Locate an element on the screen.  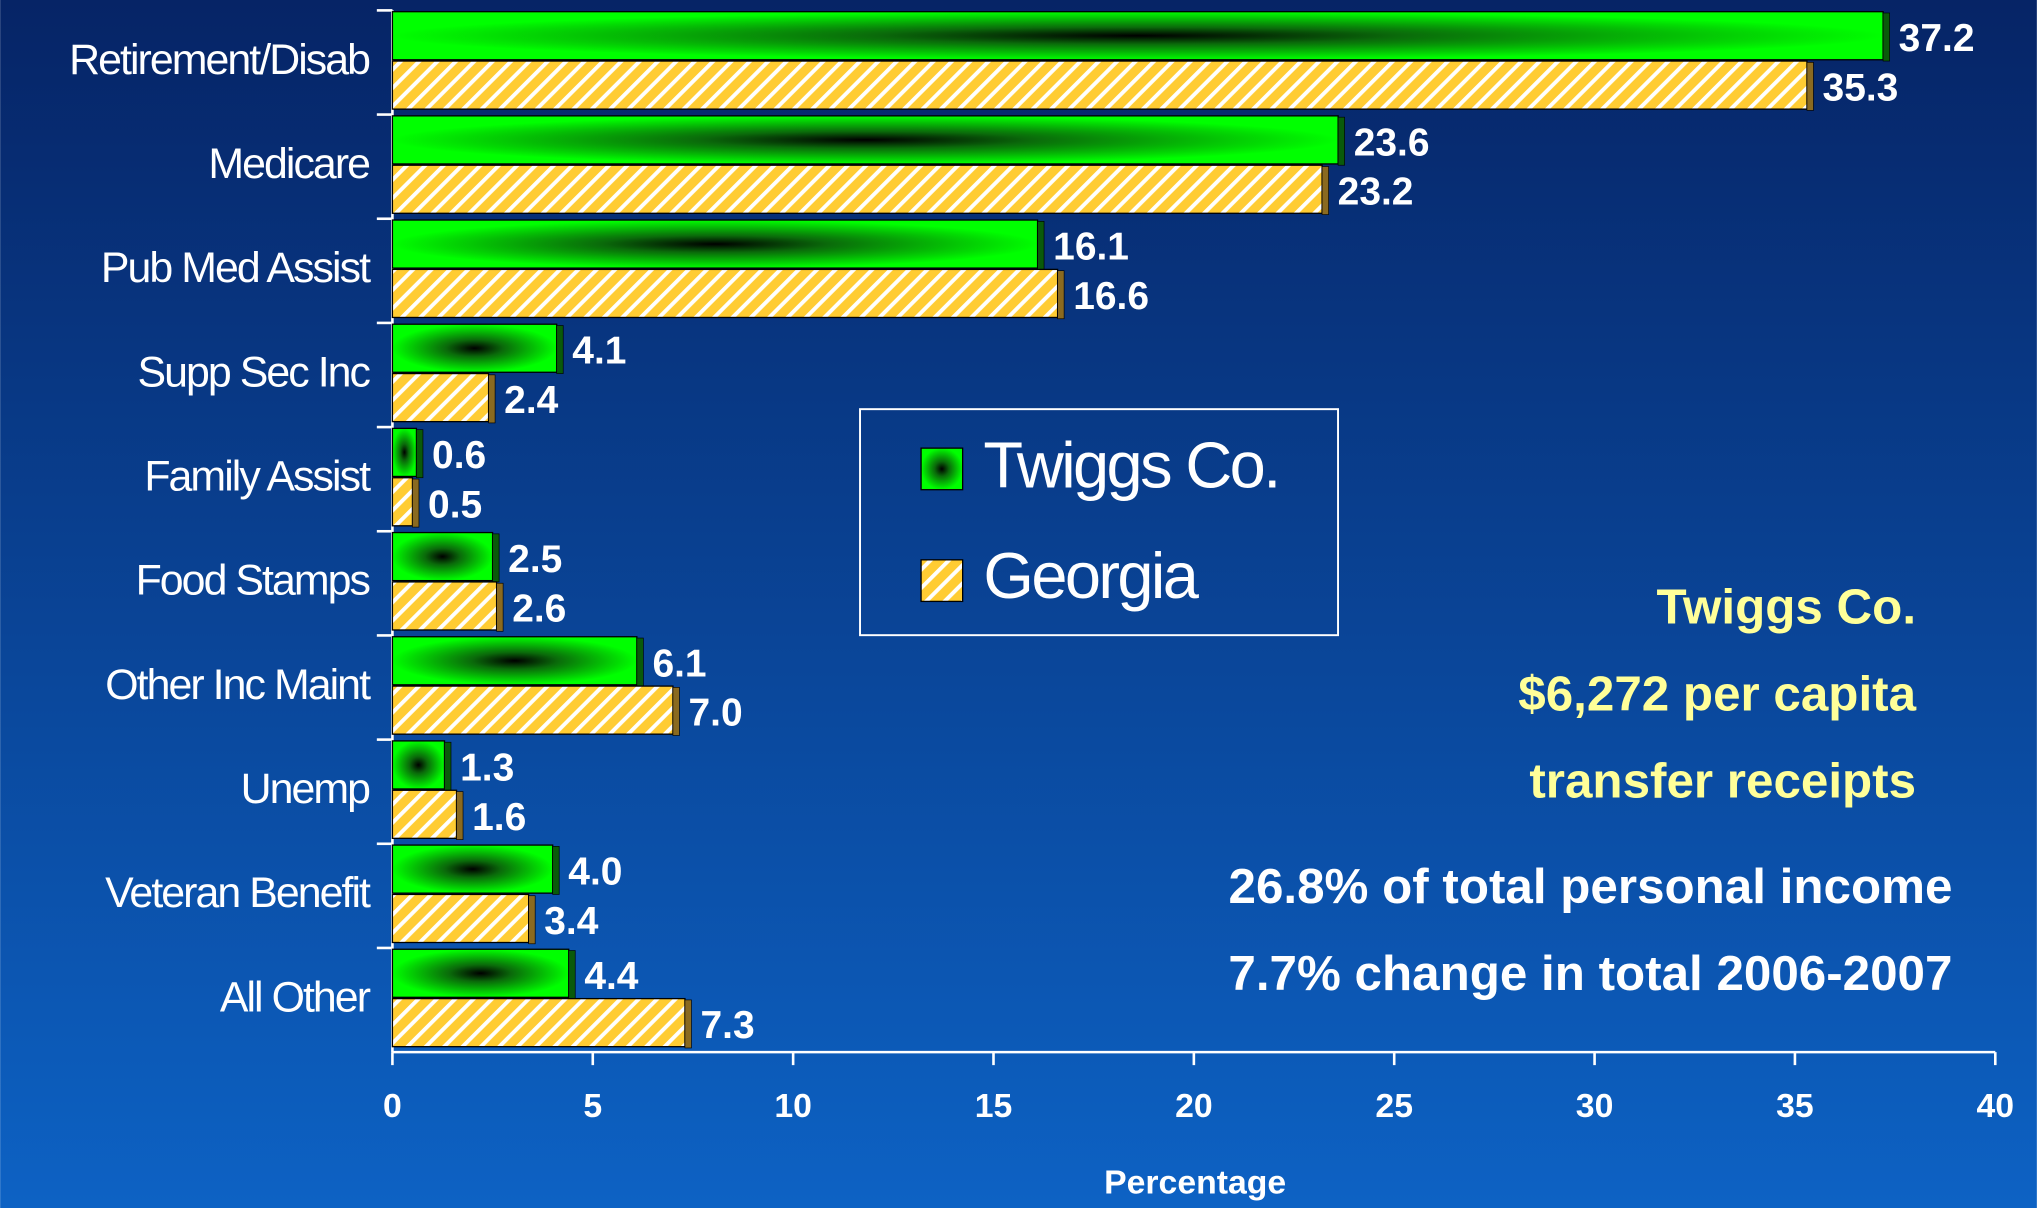
x-tick-label: 35 is located at coordinates (1795, 1106).